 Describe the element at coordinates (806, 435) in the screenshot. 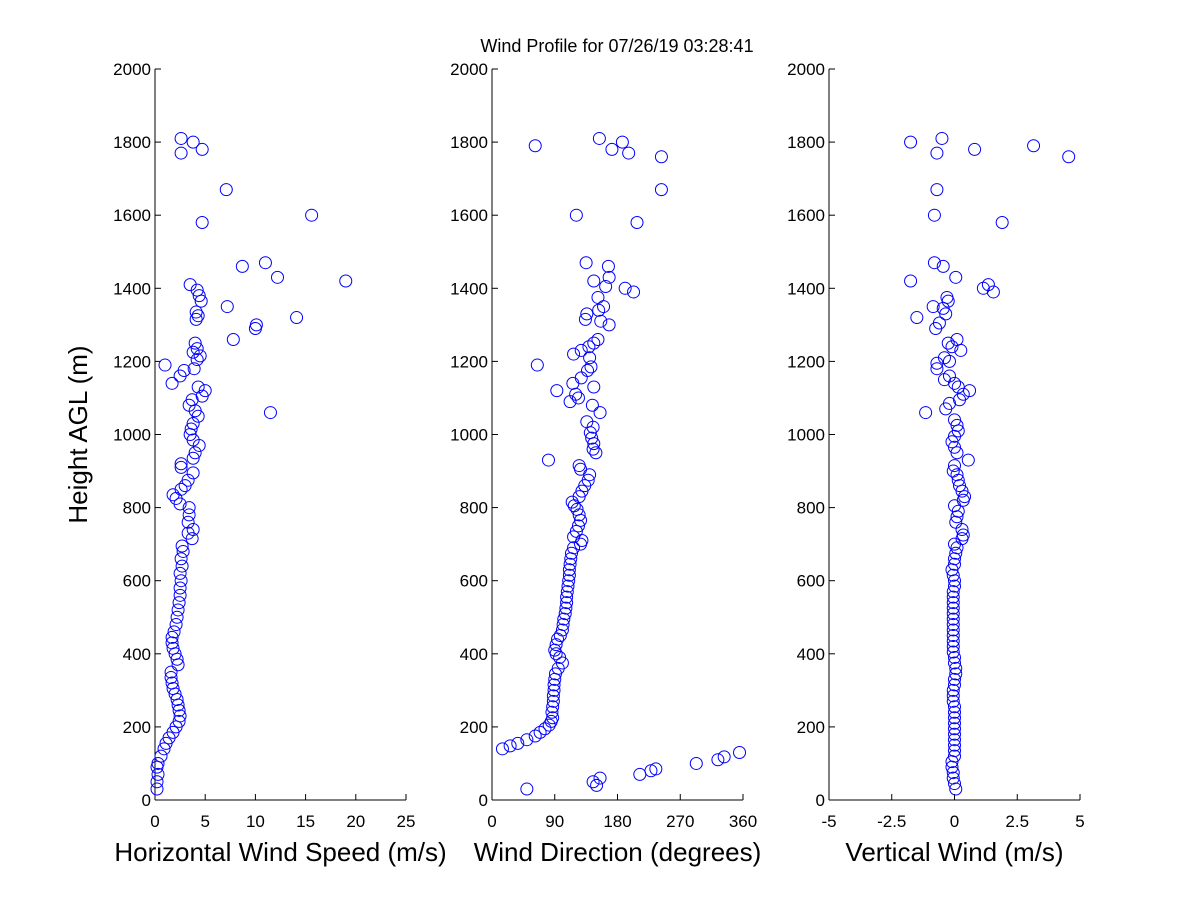

I see `y-tick-label: 1000` at that location.